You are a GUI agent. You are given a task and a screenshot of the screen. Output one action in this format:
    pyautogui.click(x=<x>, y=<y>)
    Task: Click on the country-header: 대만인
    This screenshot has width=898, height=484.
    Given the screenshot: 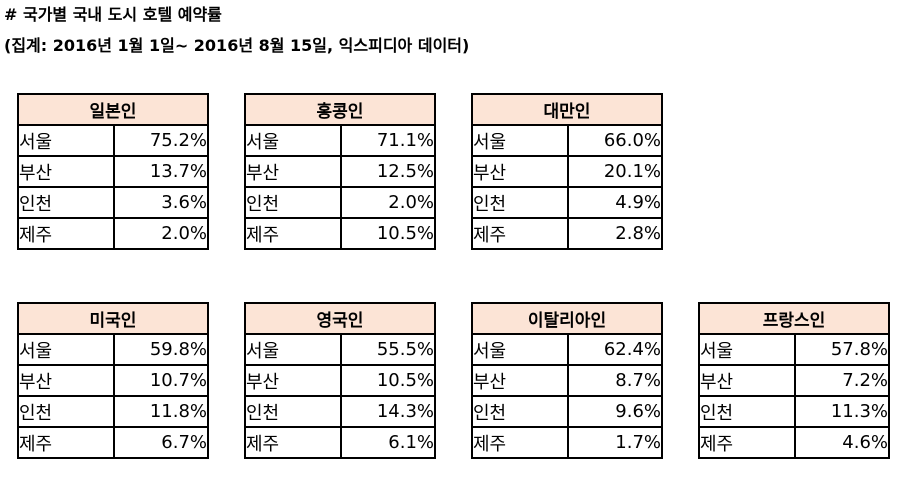 What is the action you would take?
    pyautogui.click(x=567, y=109)
    